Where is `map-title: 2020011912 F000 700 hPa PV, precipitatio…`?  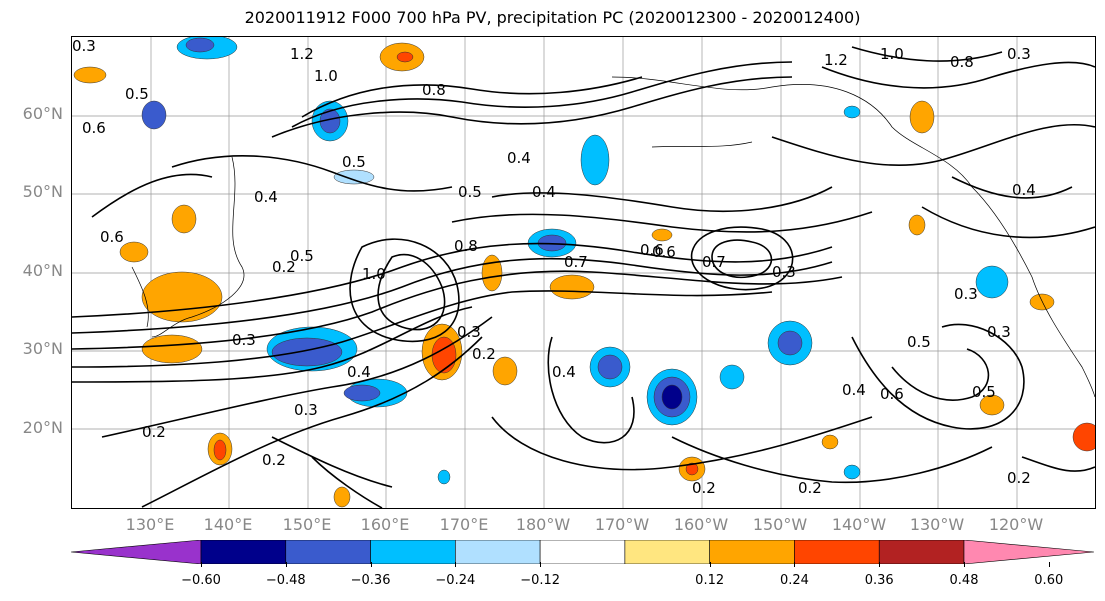 map-title: 2020011912 F000 700 hPa PV, precipitatio… is located at coordinates (552, 17).